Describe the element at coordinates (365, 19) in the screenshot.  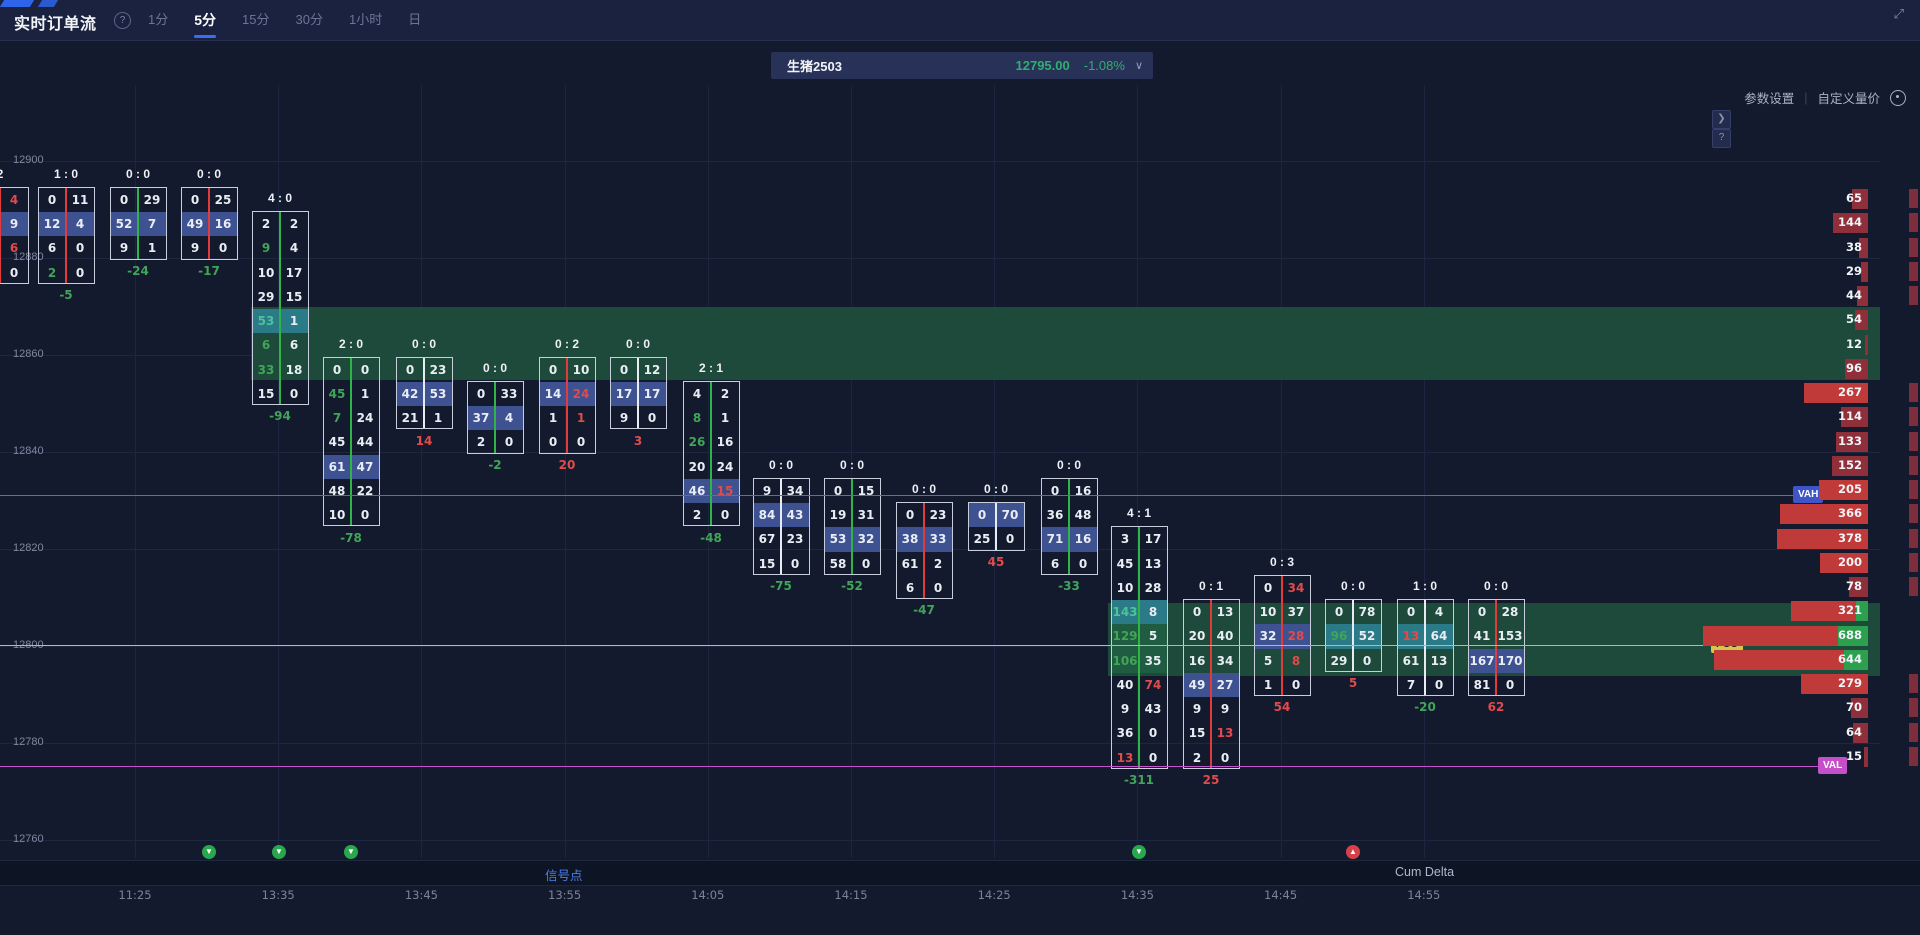
I see `tab-1小时: 1小时` at that location.